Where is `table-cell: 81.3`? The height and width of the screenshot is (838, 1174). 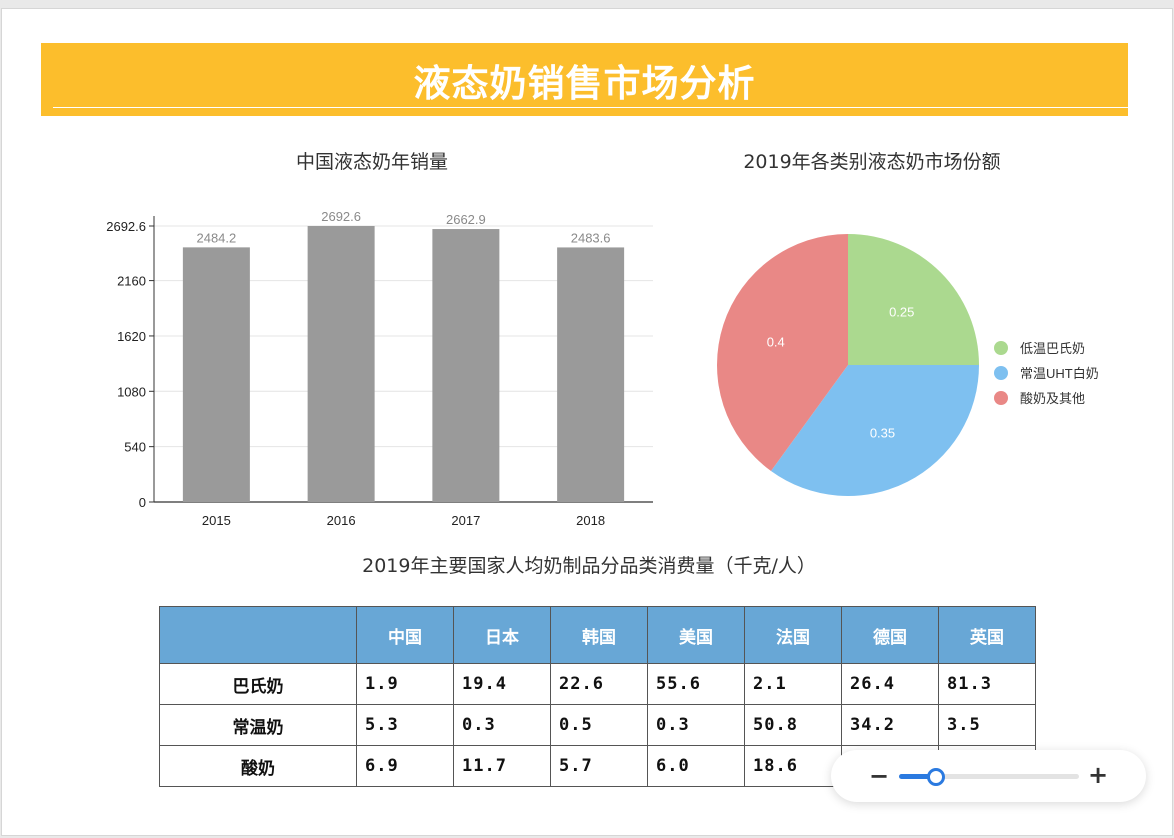 table-cell: 81.3 is located at coordinates (987, 684).